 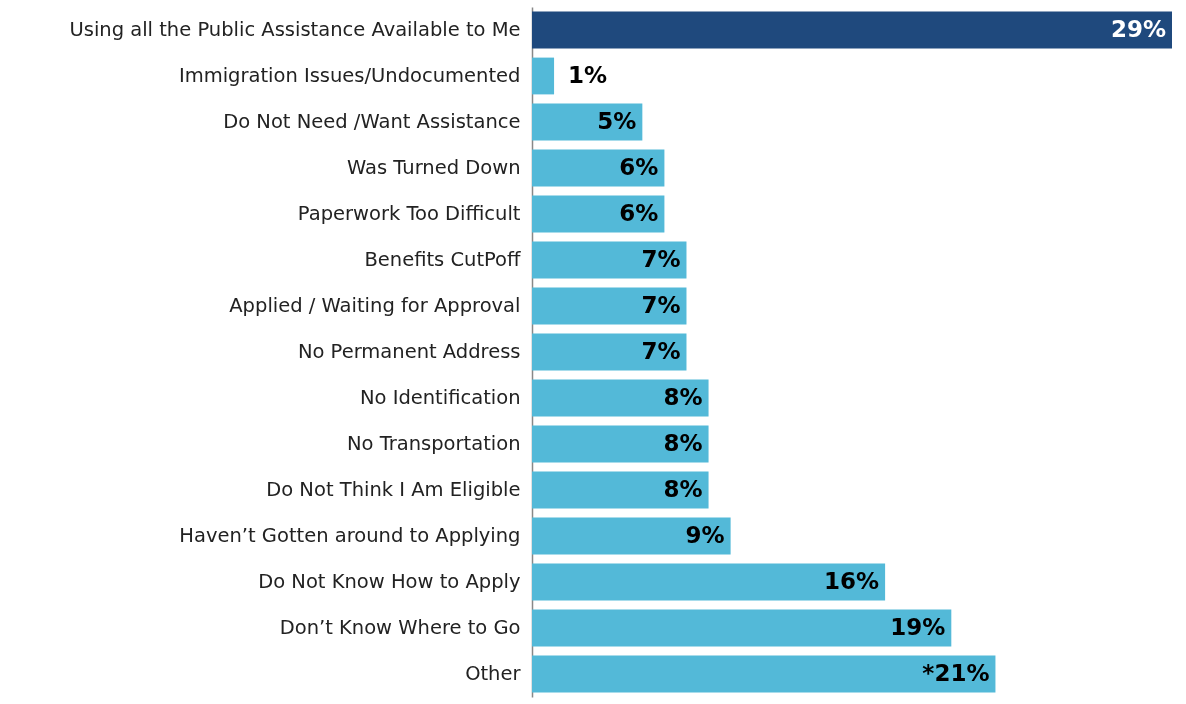 I want to click on y-tick-label: Paperwork Too Difficult, so click(x=409, y=213).